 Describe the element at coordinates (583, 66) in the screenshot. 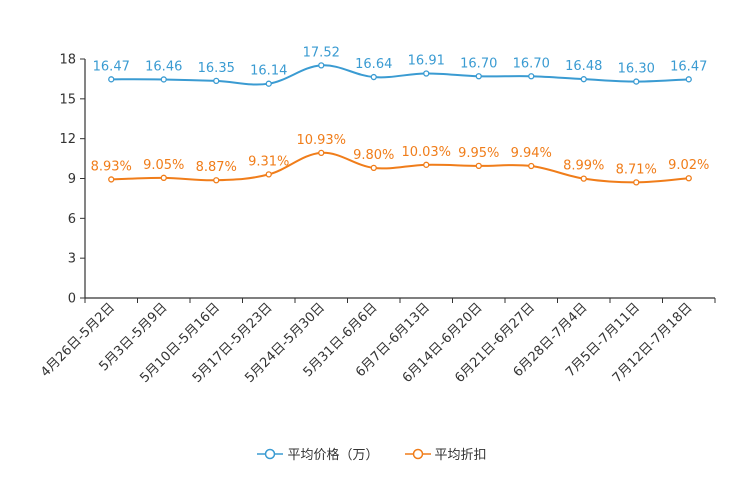

I see `data-label: 16.48` at that location.